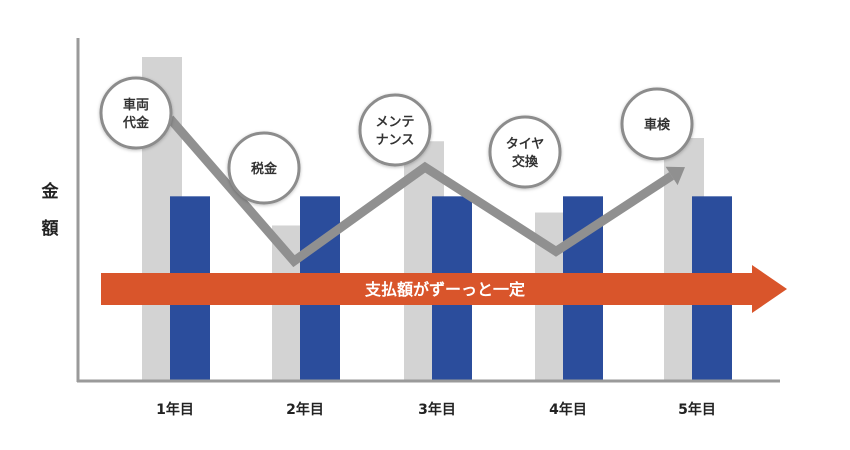 This screenshot has width=850, height=450. I want to click on annotation-text: 車両, so click(136, 105).